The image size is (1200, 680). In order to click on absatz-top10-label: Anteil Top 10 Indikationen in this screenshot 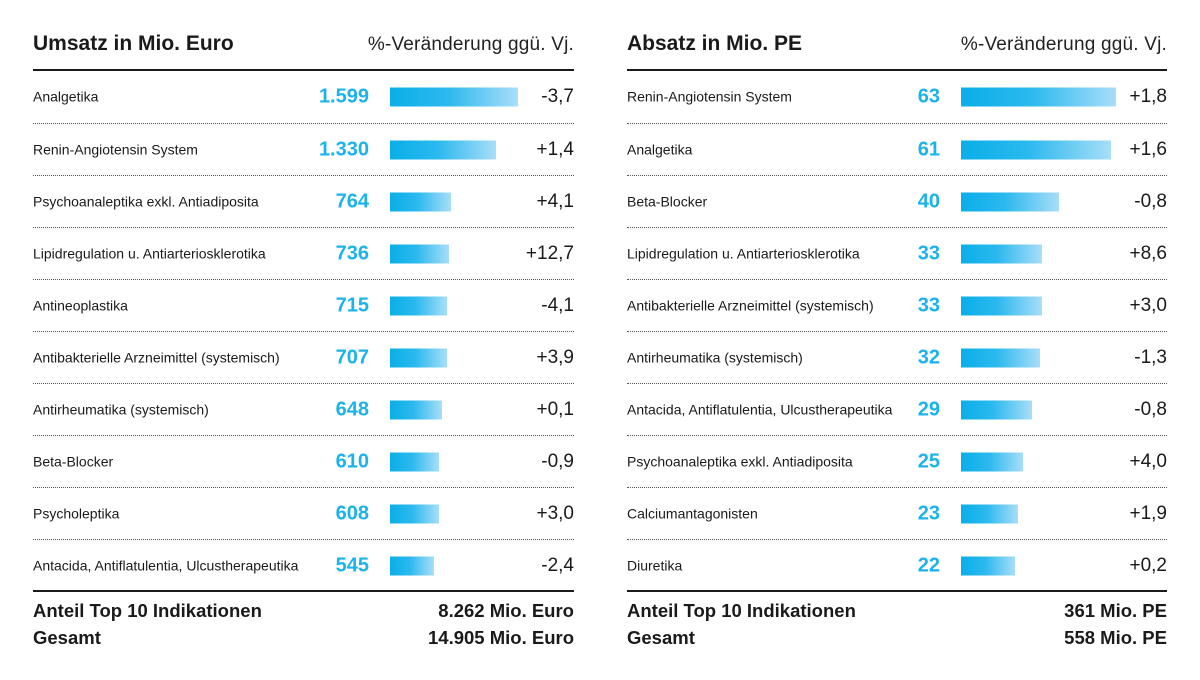, I will do `click(741, 610)`.